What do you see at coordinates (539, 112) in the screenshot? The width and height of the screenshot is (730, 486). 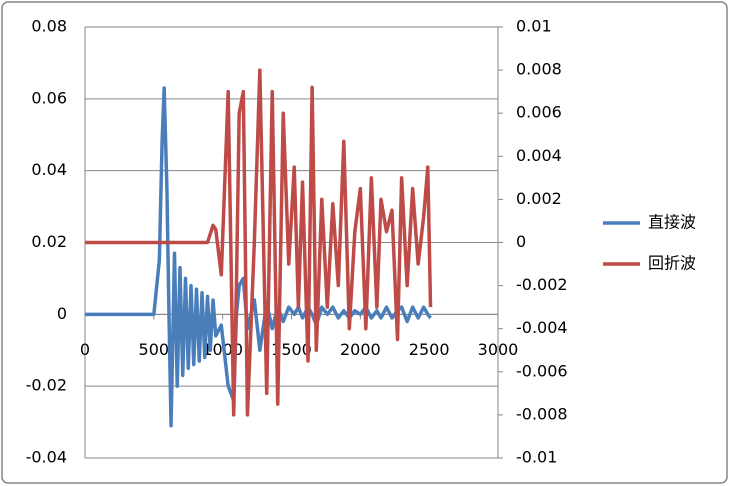 I see `y2-tick-label: 0.006` at bounding box center [539, 112].